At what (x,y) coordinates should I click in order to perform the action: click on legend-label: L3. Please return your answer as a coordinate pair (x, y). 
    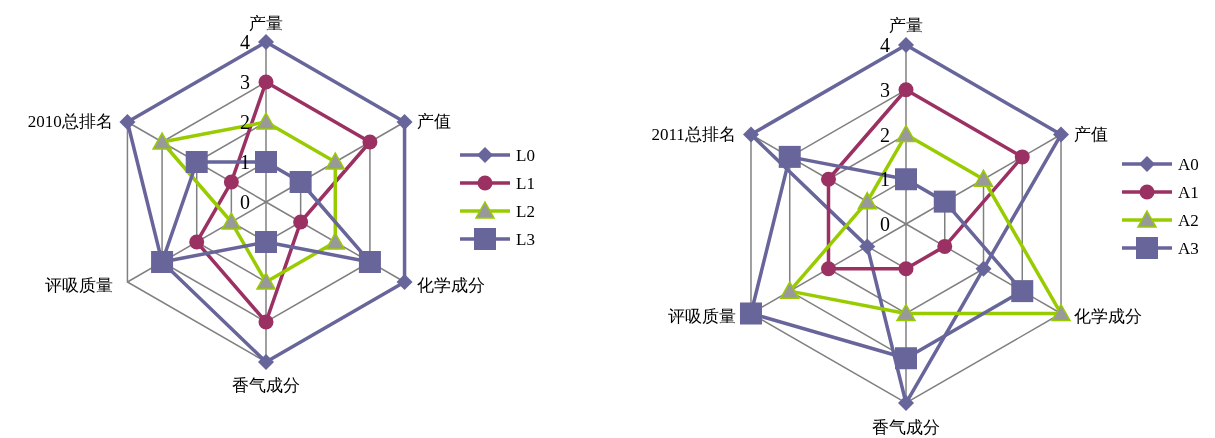
    Looking at the image, I should click on (525, 239).